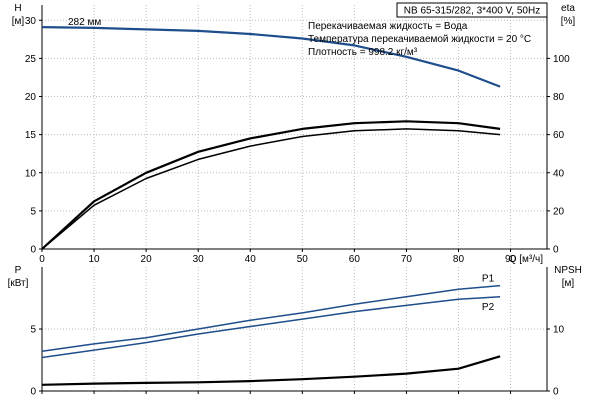  What do you see at coordinates (17, 8) in the screenshot?
I see `y-axis-left-title: H` at bounding box center [17, 8].